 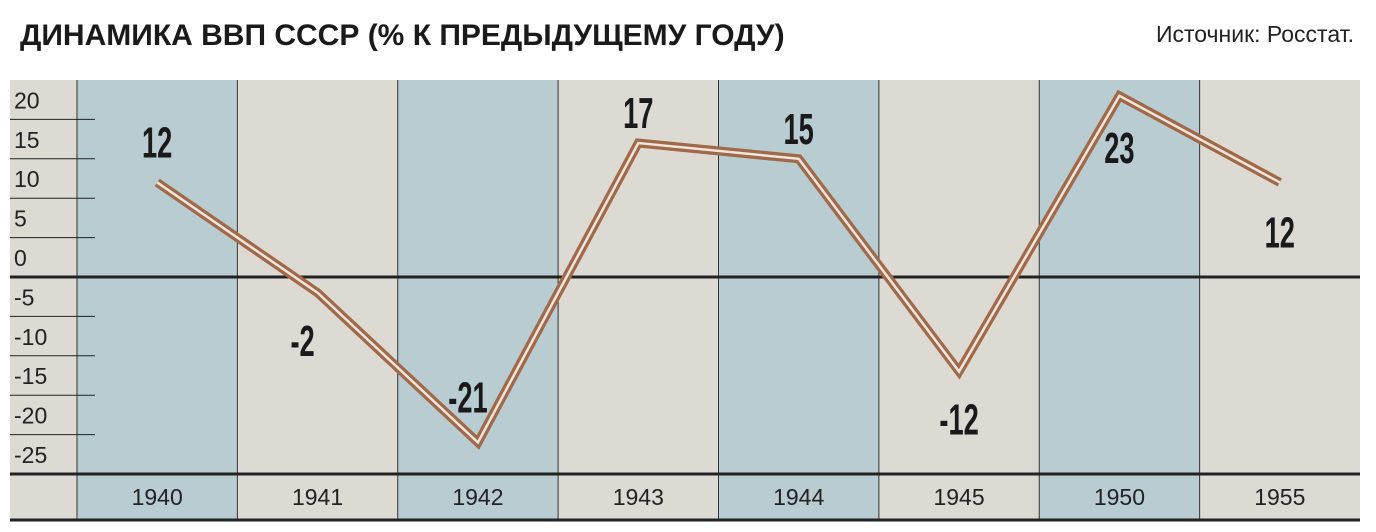 What do you see at coordinates (1119, 497) in the screenshot?
I see `x-tick-label: 1950` at bounding box center [1119, 497].